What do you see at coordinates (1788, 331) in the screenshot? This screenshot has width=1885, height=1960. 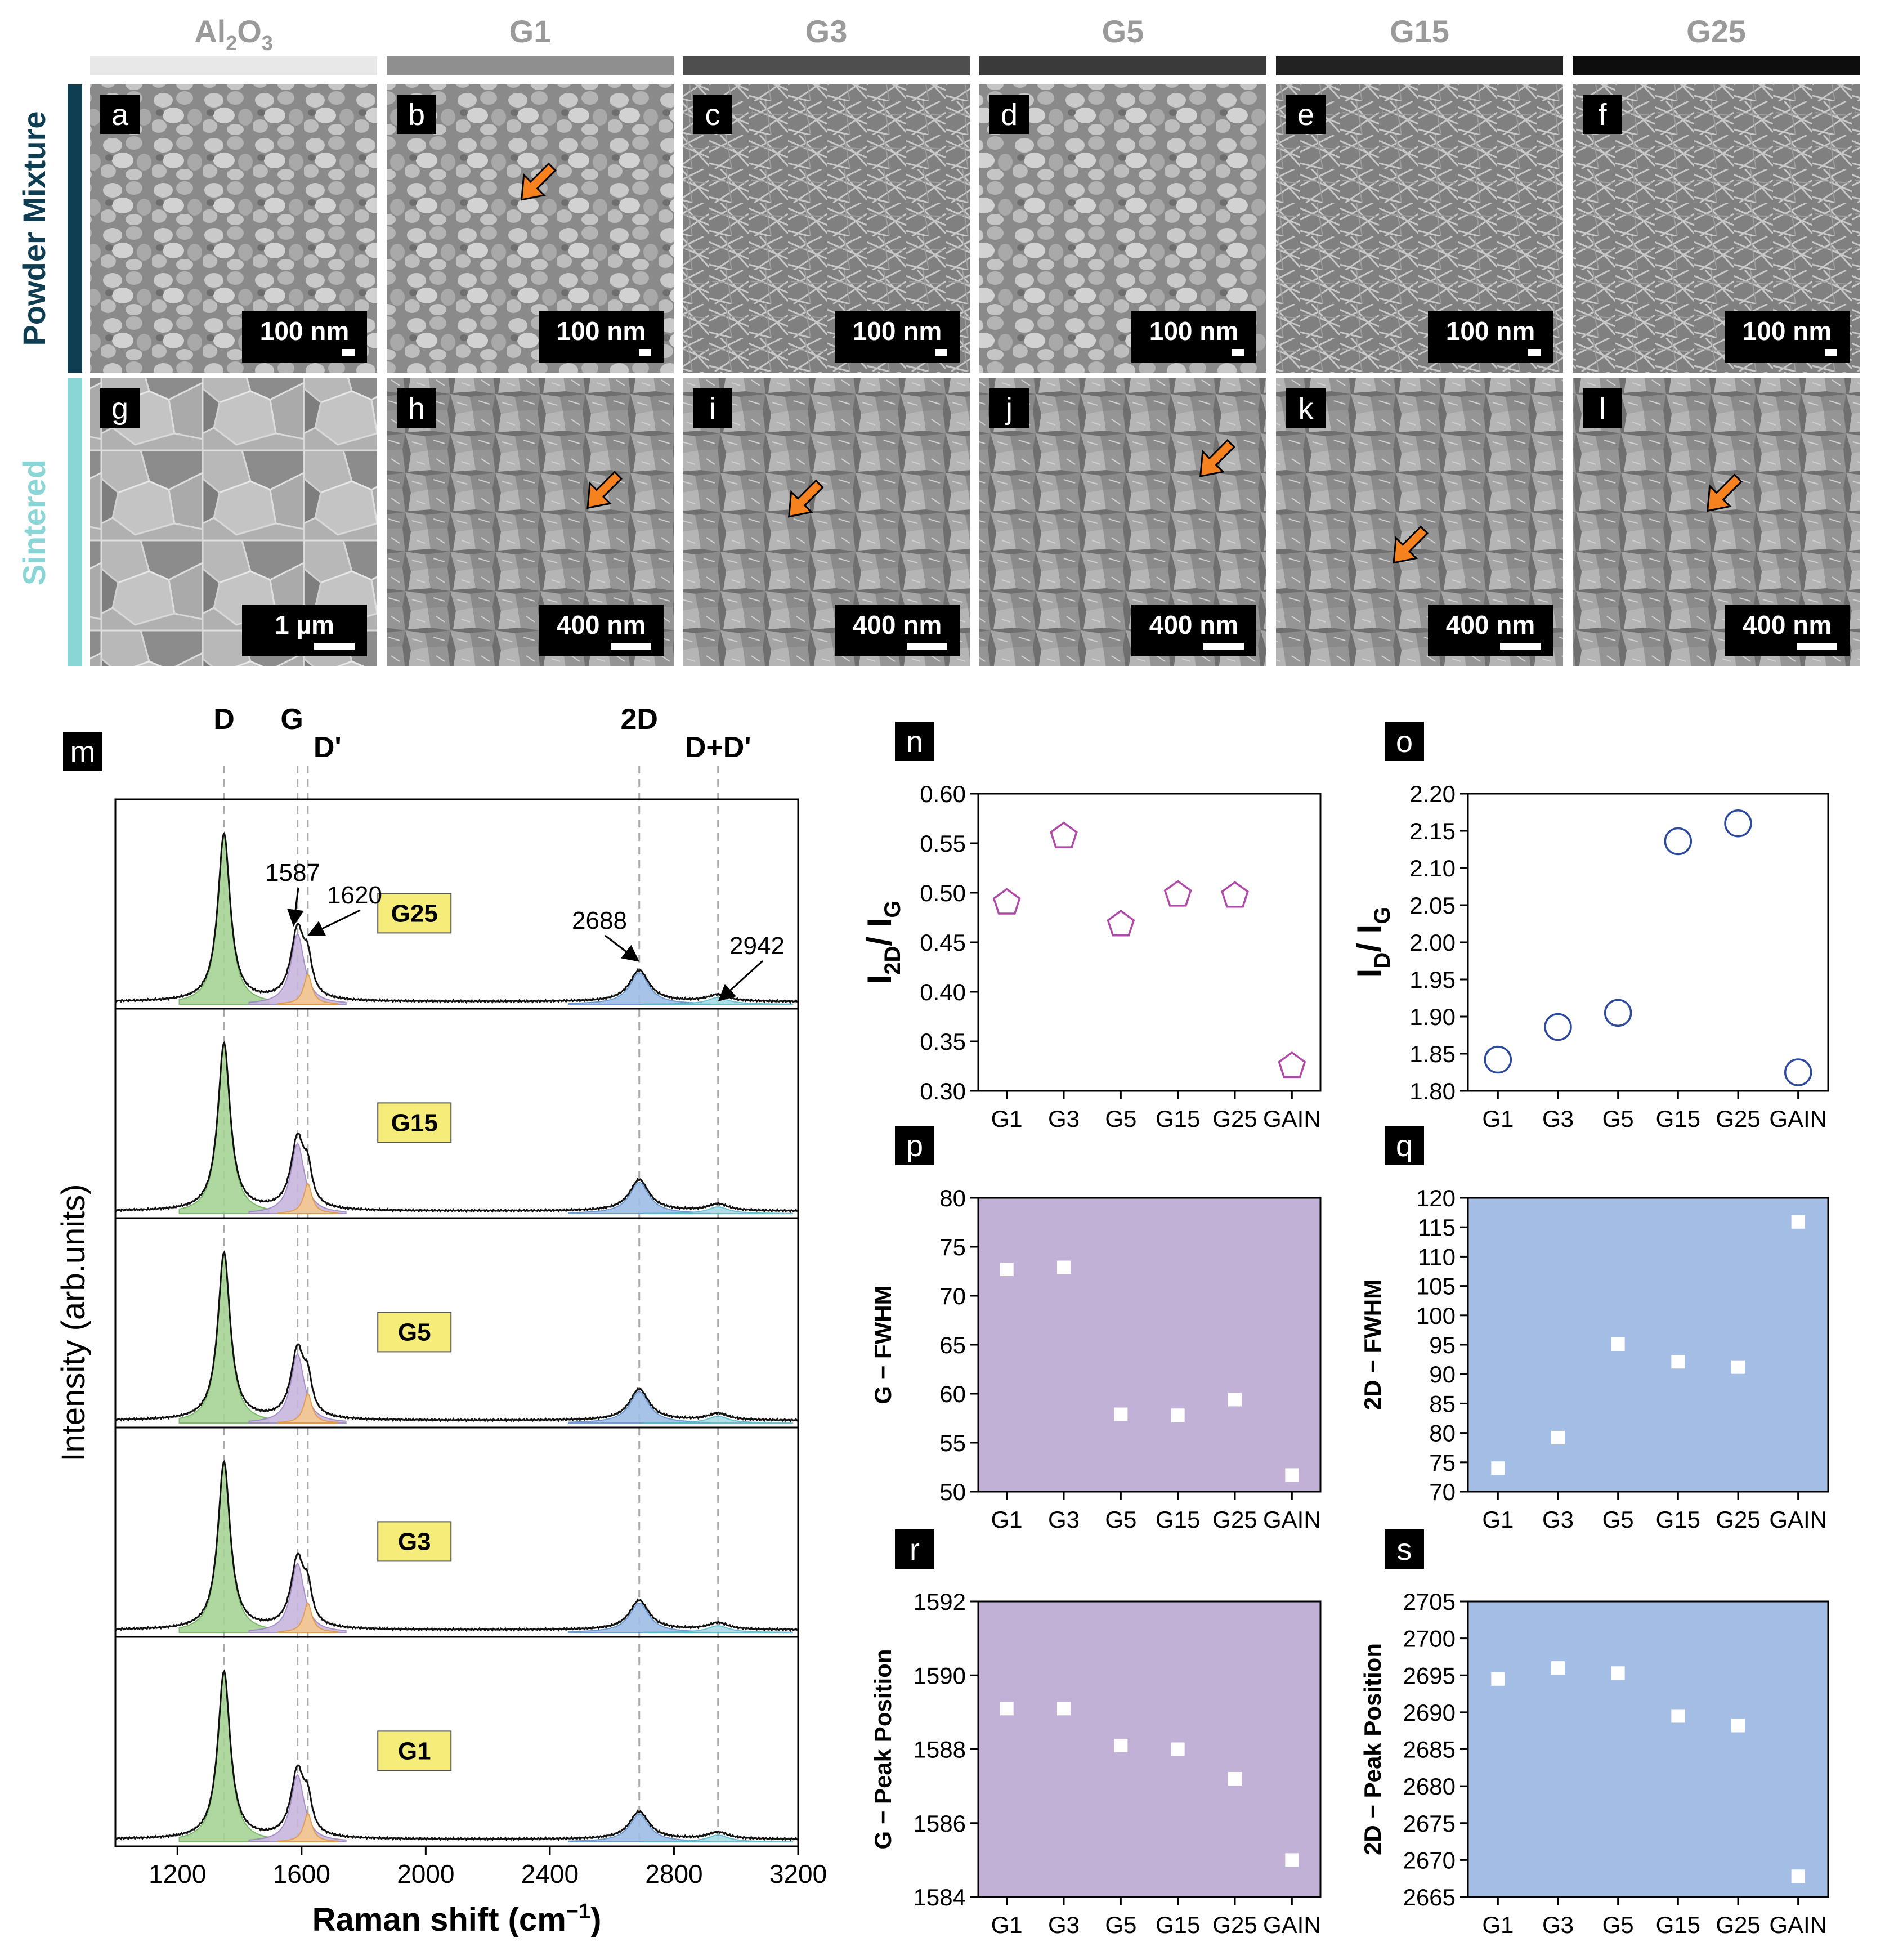 I see `scale-bar-label: 100 nm` at bounding box center [1788, 331].